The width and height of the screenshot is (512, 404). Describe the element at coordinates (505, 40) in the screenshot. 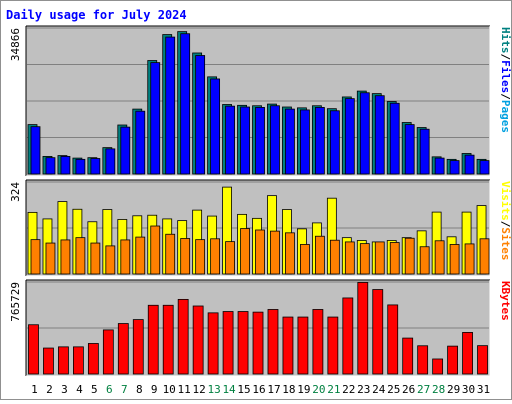

I see `legend-hits: Hits` at that location.